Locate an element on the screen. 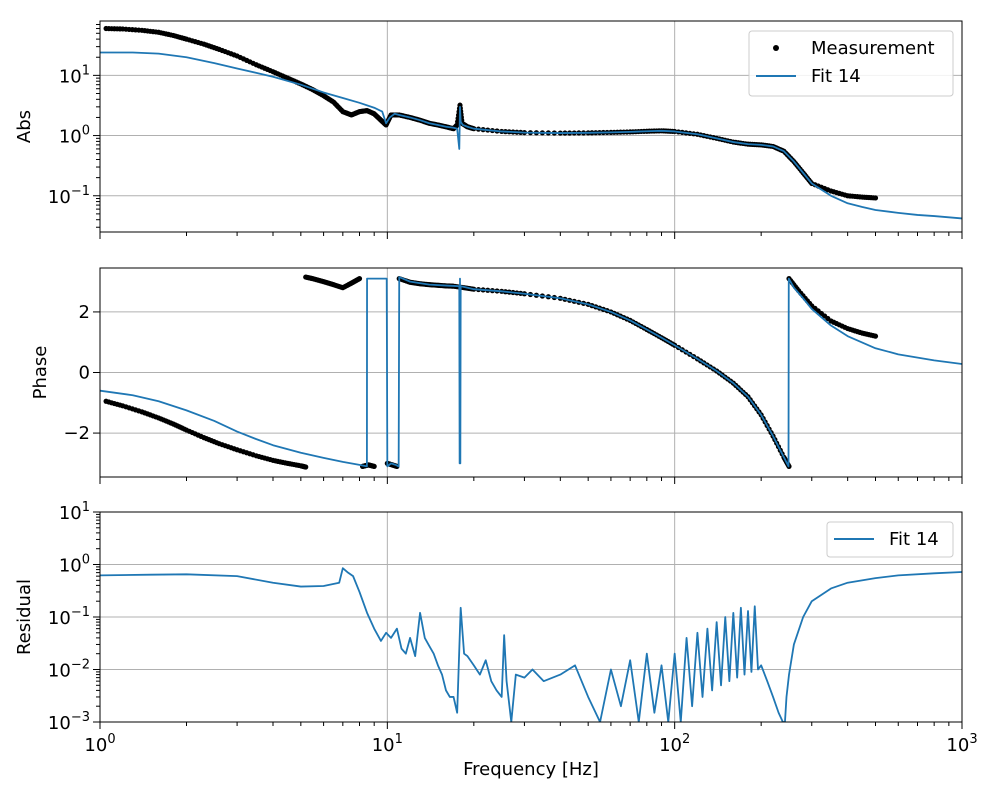 This screenshot has height=800, width=1000. legend: Fit 14 is located at coordinates (890, 539).